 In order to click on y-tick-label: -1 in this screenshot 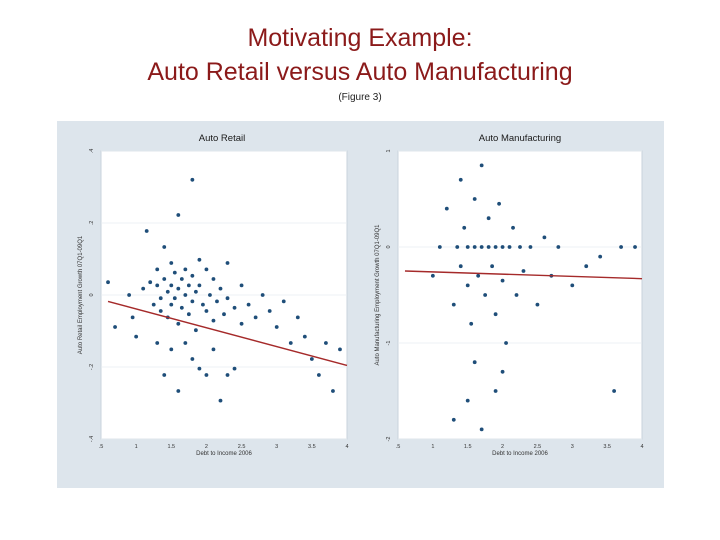, I will do `click(389, 343)`.